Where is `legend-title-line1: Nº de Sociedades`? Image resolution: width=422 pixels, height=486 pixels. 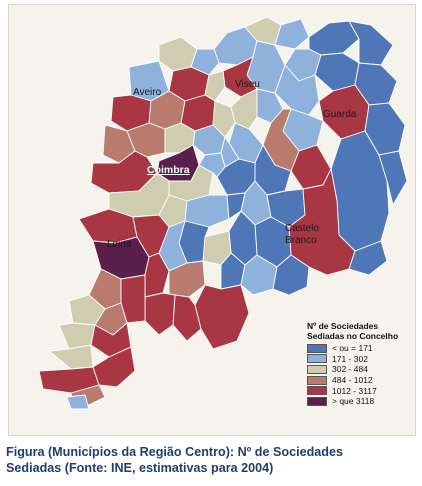 legend-title-line1: Nº de Sociedades is located at coordinates (343, 326).